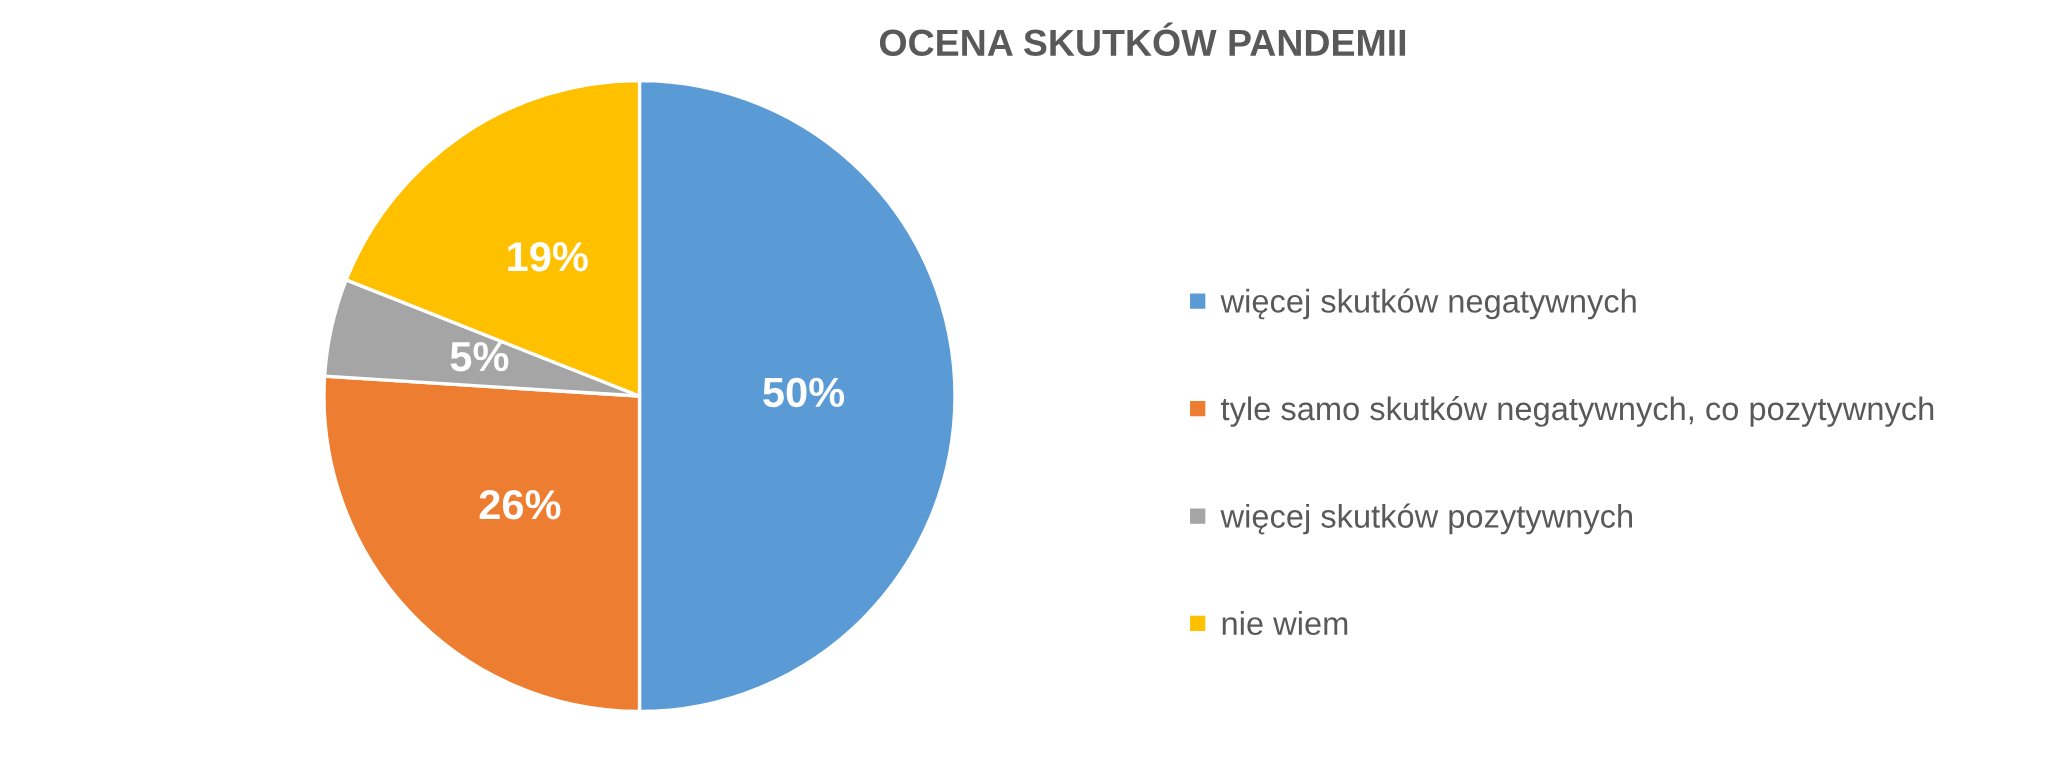 Image resolution: width=2059 pixels, height=763 pixels. What do you see at coordinates (1142, 39) in the screenshot?
I see `chart-title: OCENA SKUTKÓW PANDEMII` at bounding box center [1142, 39].